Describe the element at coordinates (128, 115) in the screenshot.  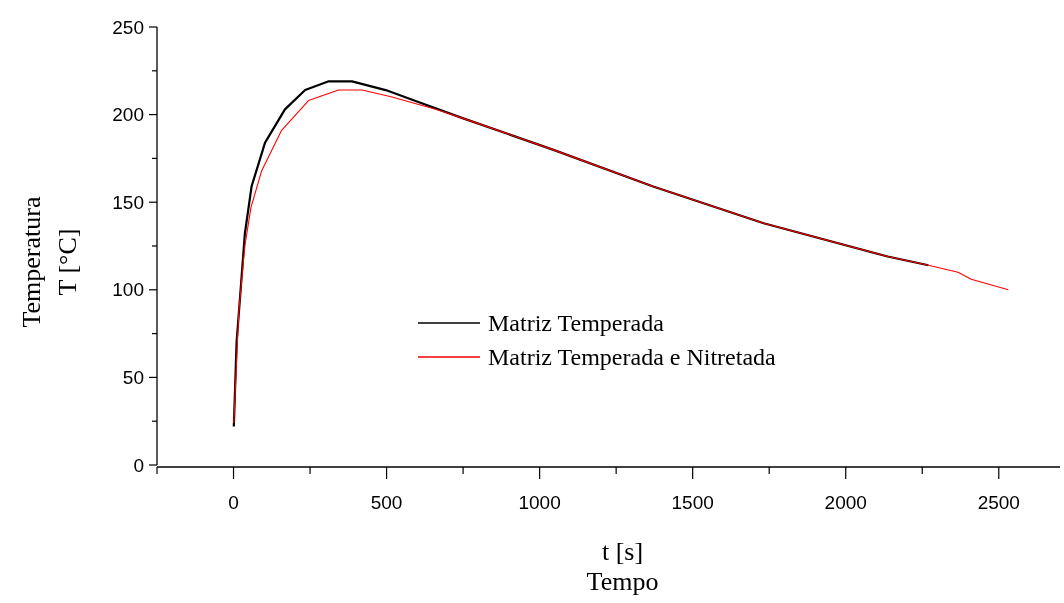
I see `y-tick-label: 200` at that location.